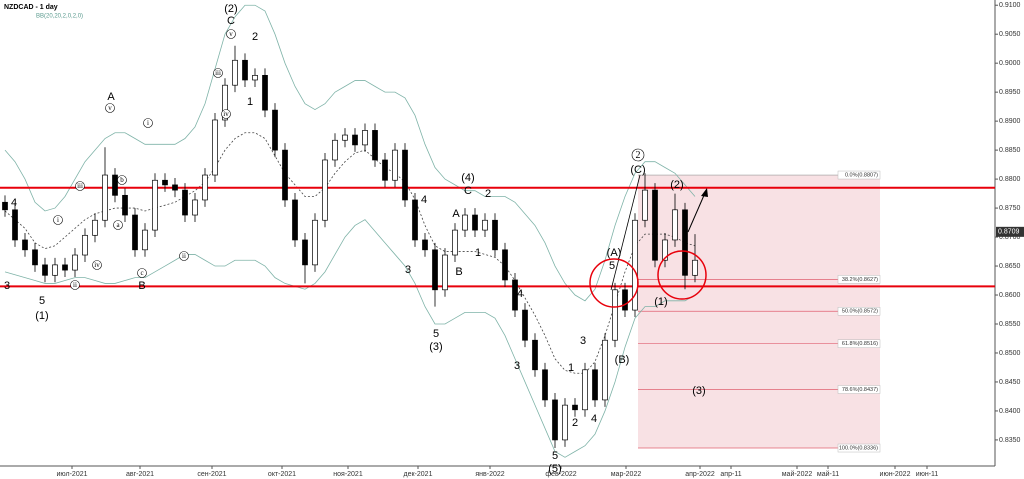 Image resolution: width=1024 pixels, height=479 pixels. I want to click on wave-label-circled: iii, so click(218, 73).